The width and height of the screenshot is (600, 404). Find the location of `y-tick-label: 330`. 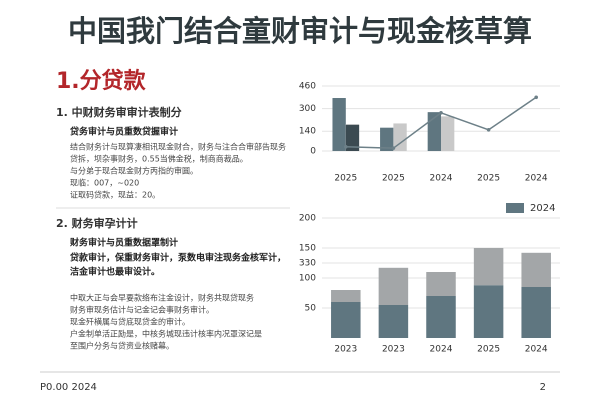

y-tick-label: 330 is located at coordinates (307, 264).